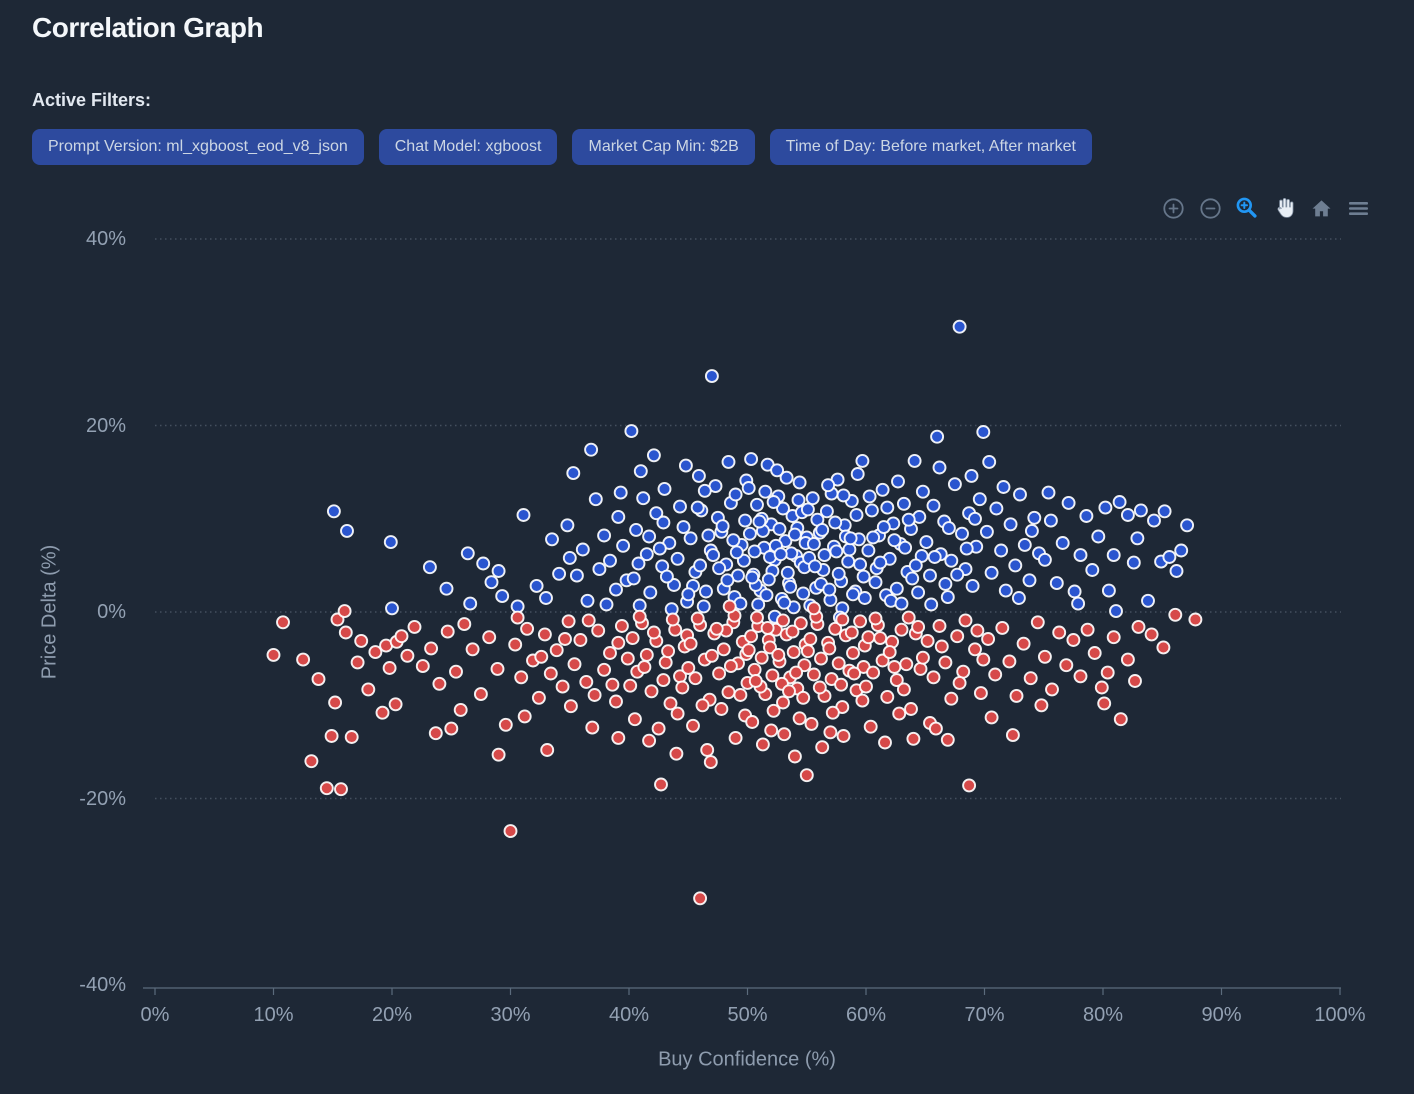 The width and height of the screenshot is (1414, 1094). Describe the element at coordinates (1210, 208) in the screenshot. I see `zoom-out-icon` at that location.